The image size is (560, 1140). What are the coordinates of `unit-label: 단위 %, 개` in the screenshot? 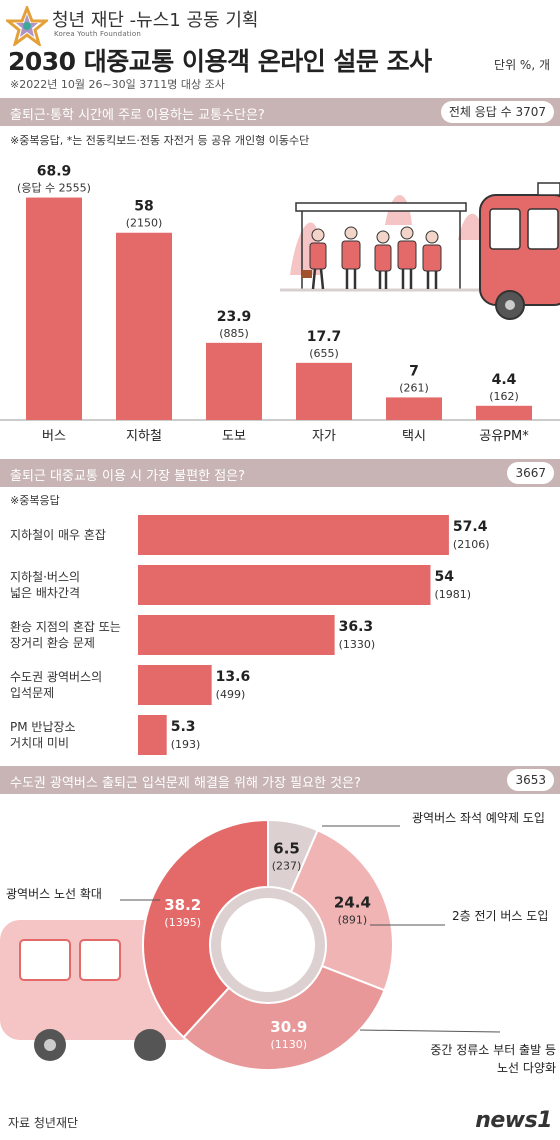 It's located at (522, 65).